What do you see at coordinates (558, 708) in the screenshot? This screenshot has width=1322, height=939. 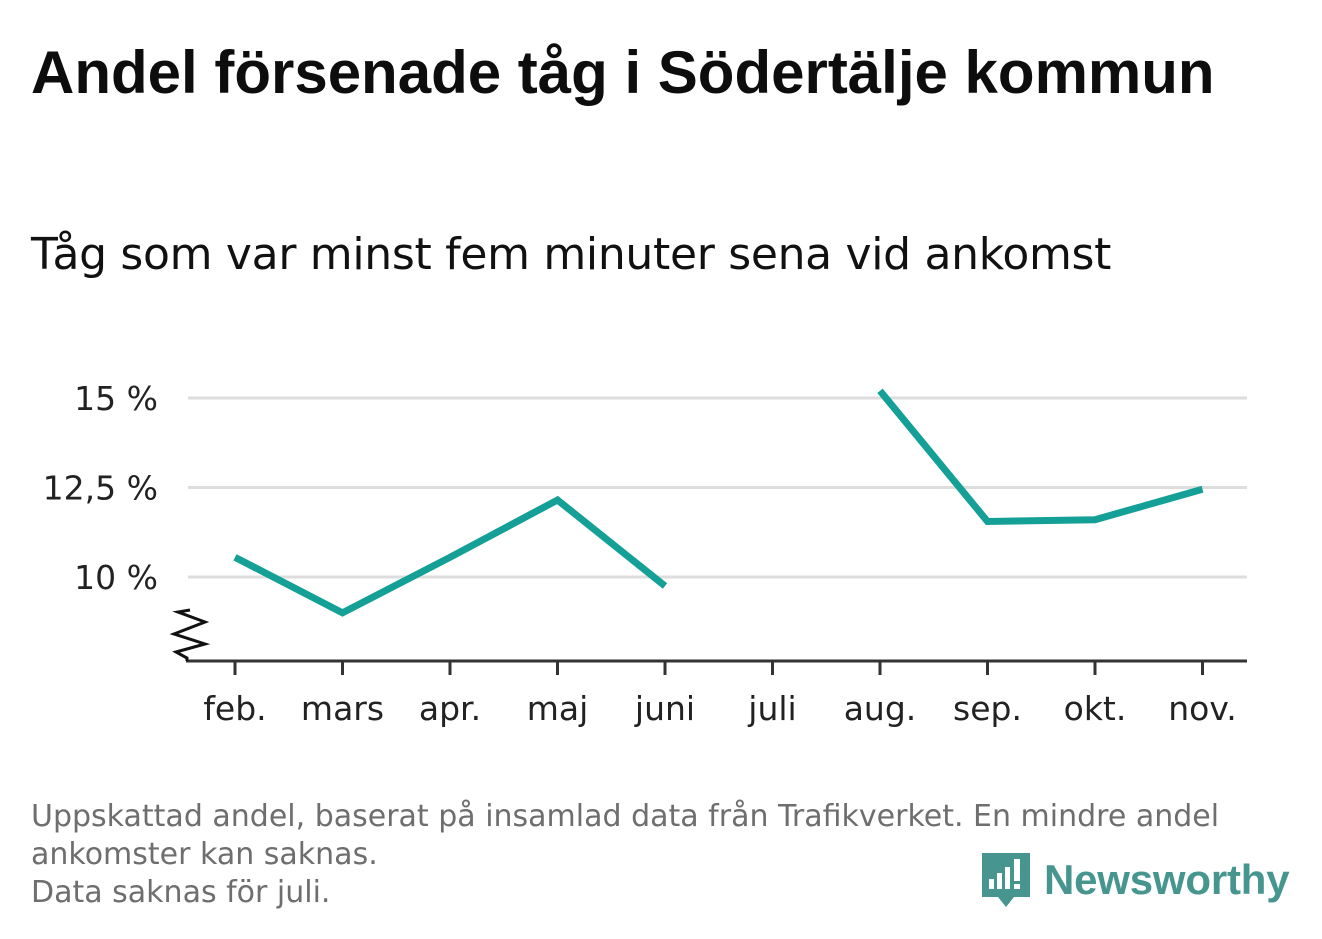 I see `x-tick-label: maj` at bounding box center [558, 708].